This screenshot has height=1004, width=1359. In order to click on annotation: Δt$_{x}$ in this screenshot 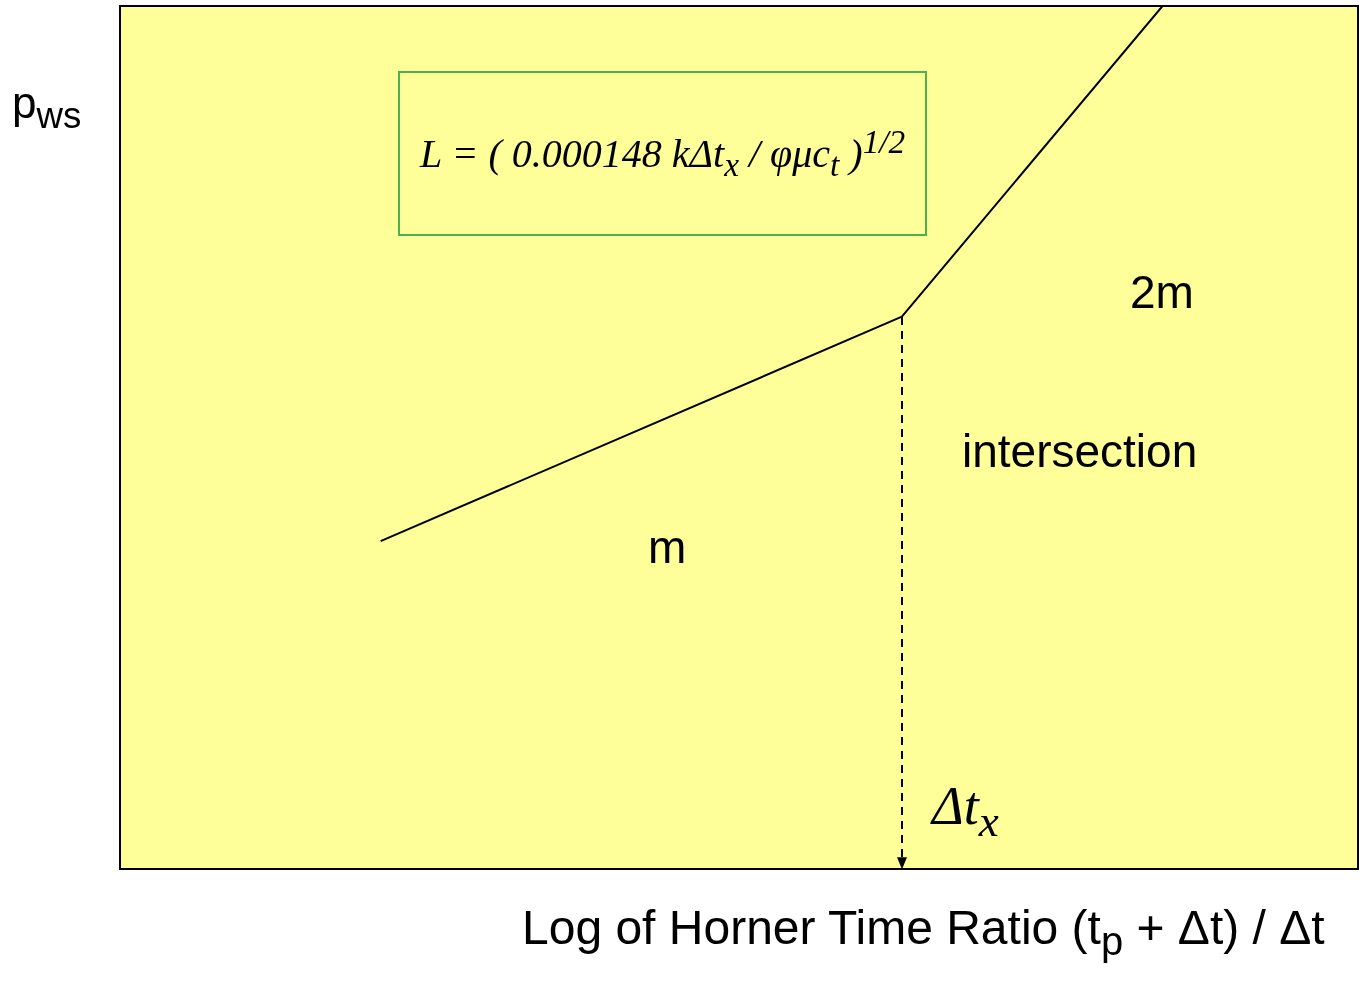, I will do `click(965, 811)`.